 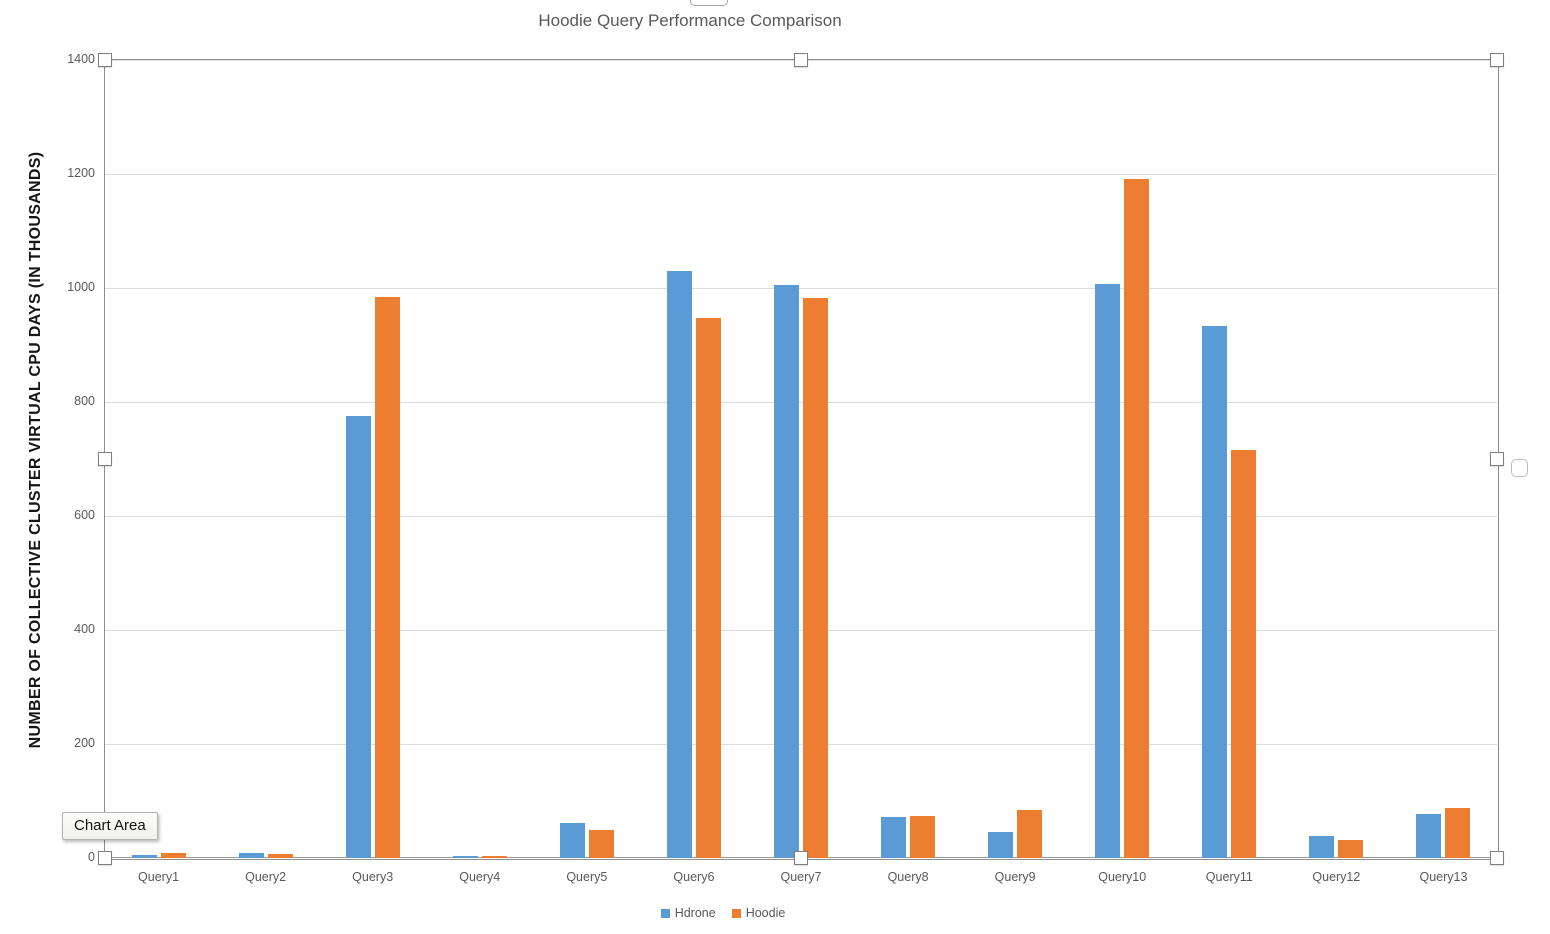 What do you see at coordinates (105, 459) in the screenshot?
I see `selection-handle-middle-left` at bounding box center [105, 459].